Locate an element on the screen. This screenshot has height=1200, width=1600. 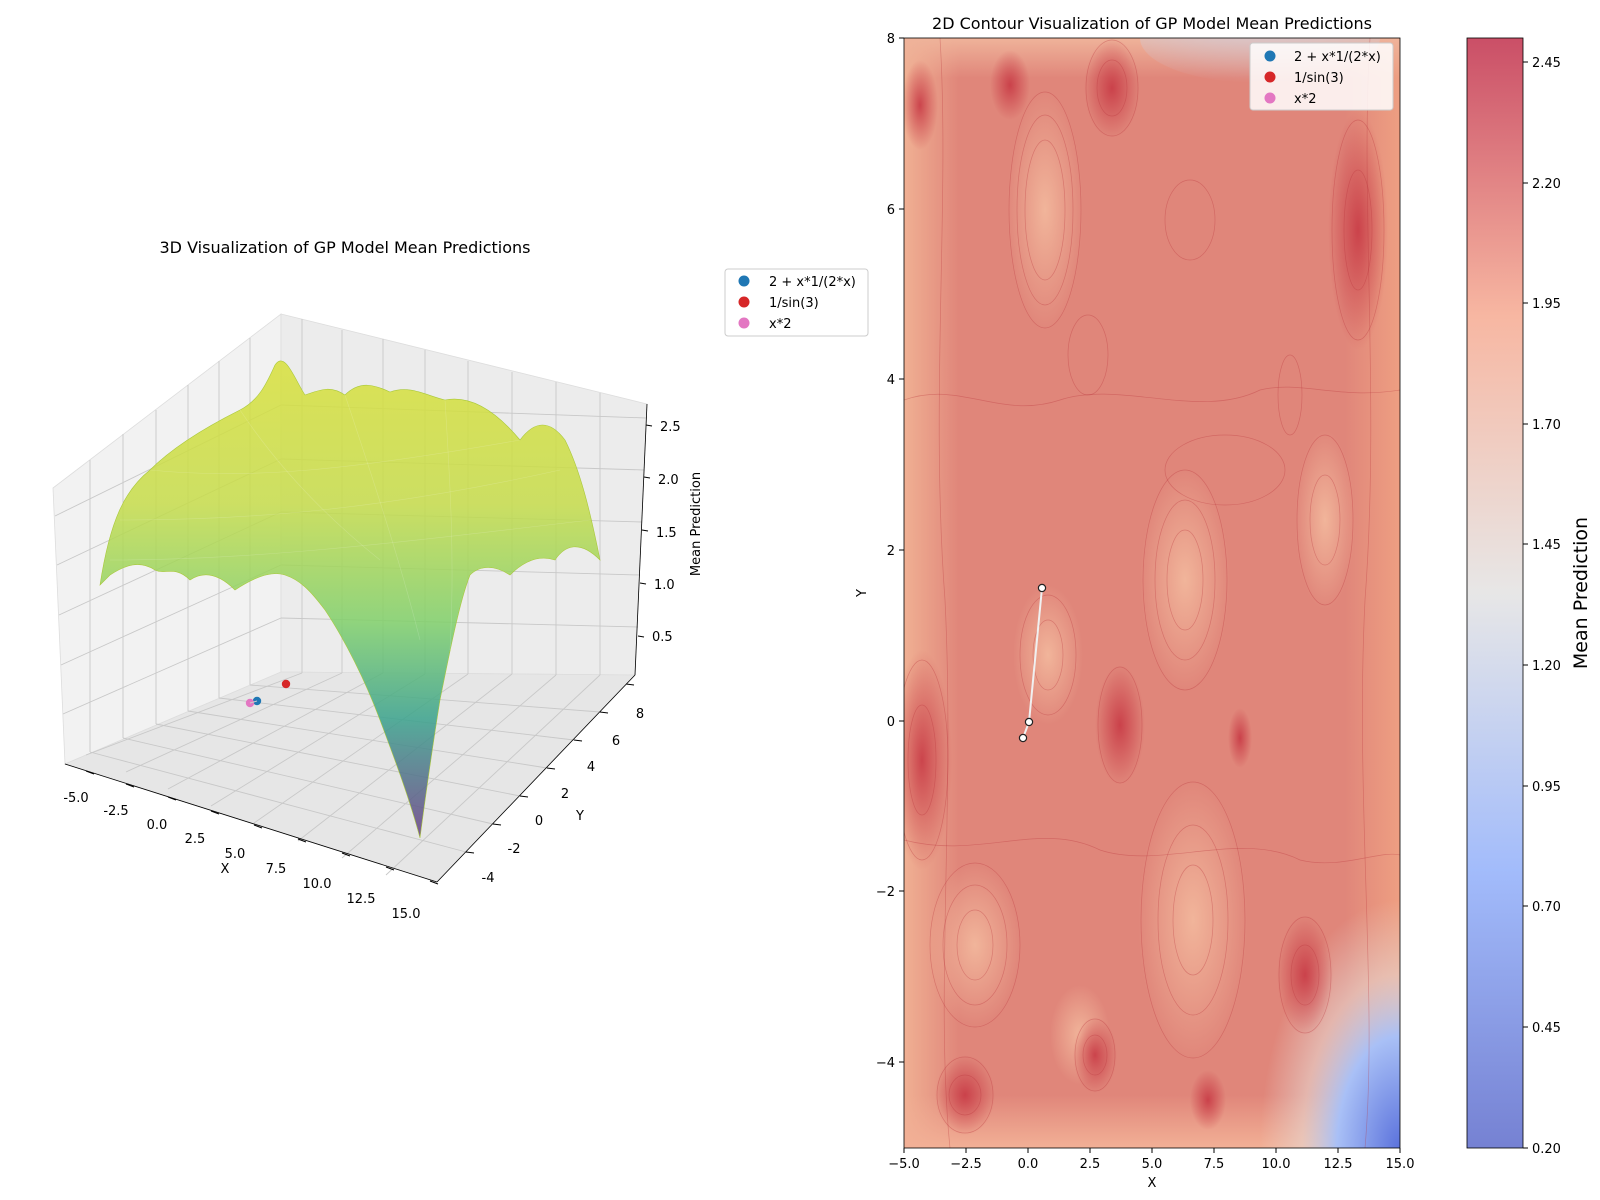
y-tick-contour: −2 is located at coordinates (890, 892).